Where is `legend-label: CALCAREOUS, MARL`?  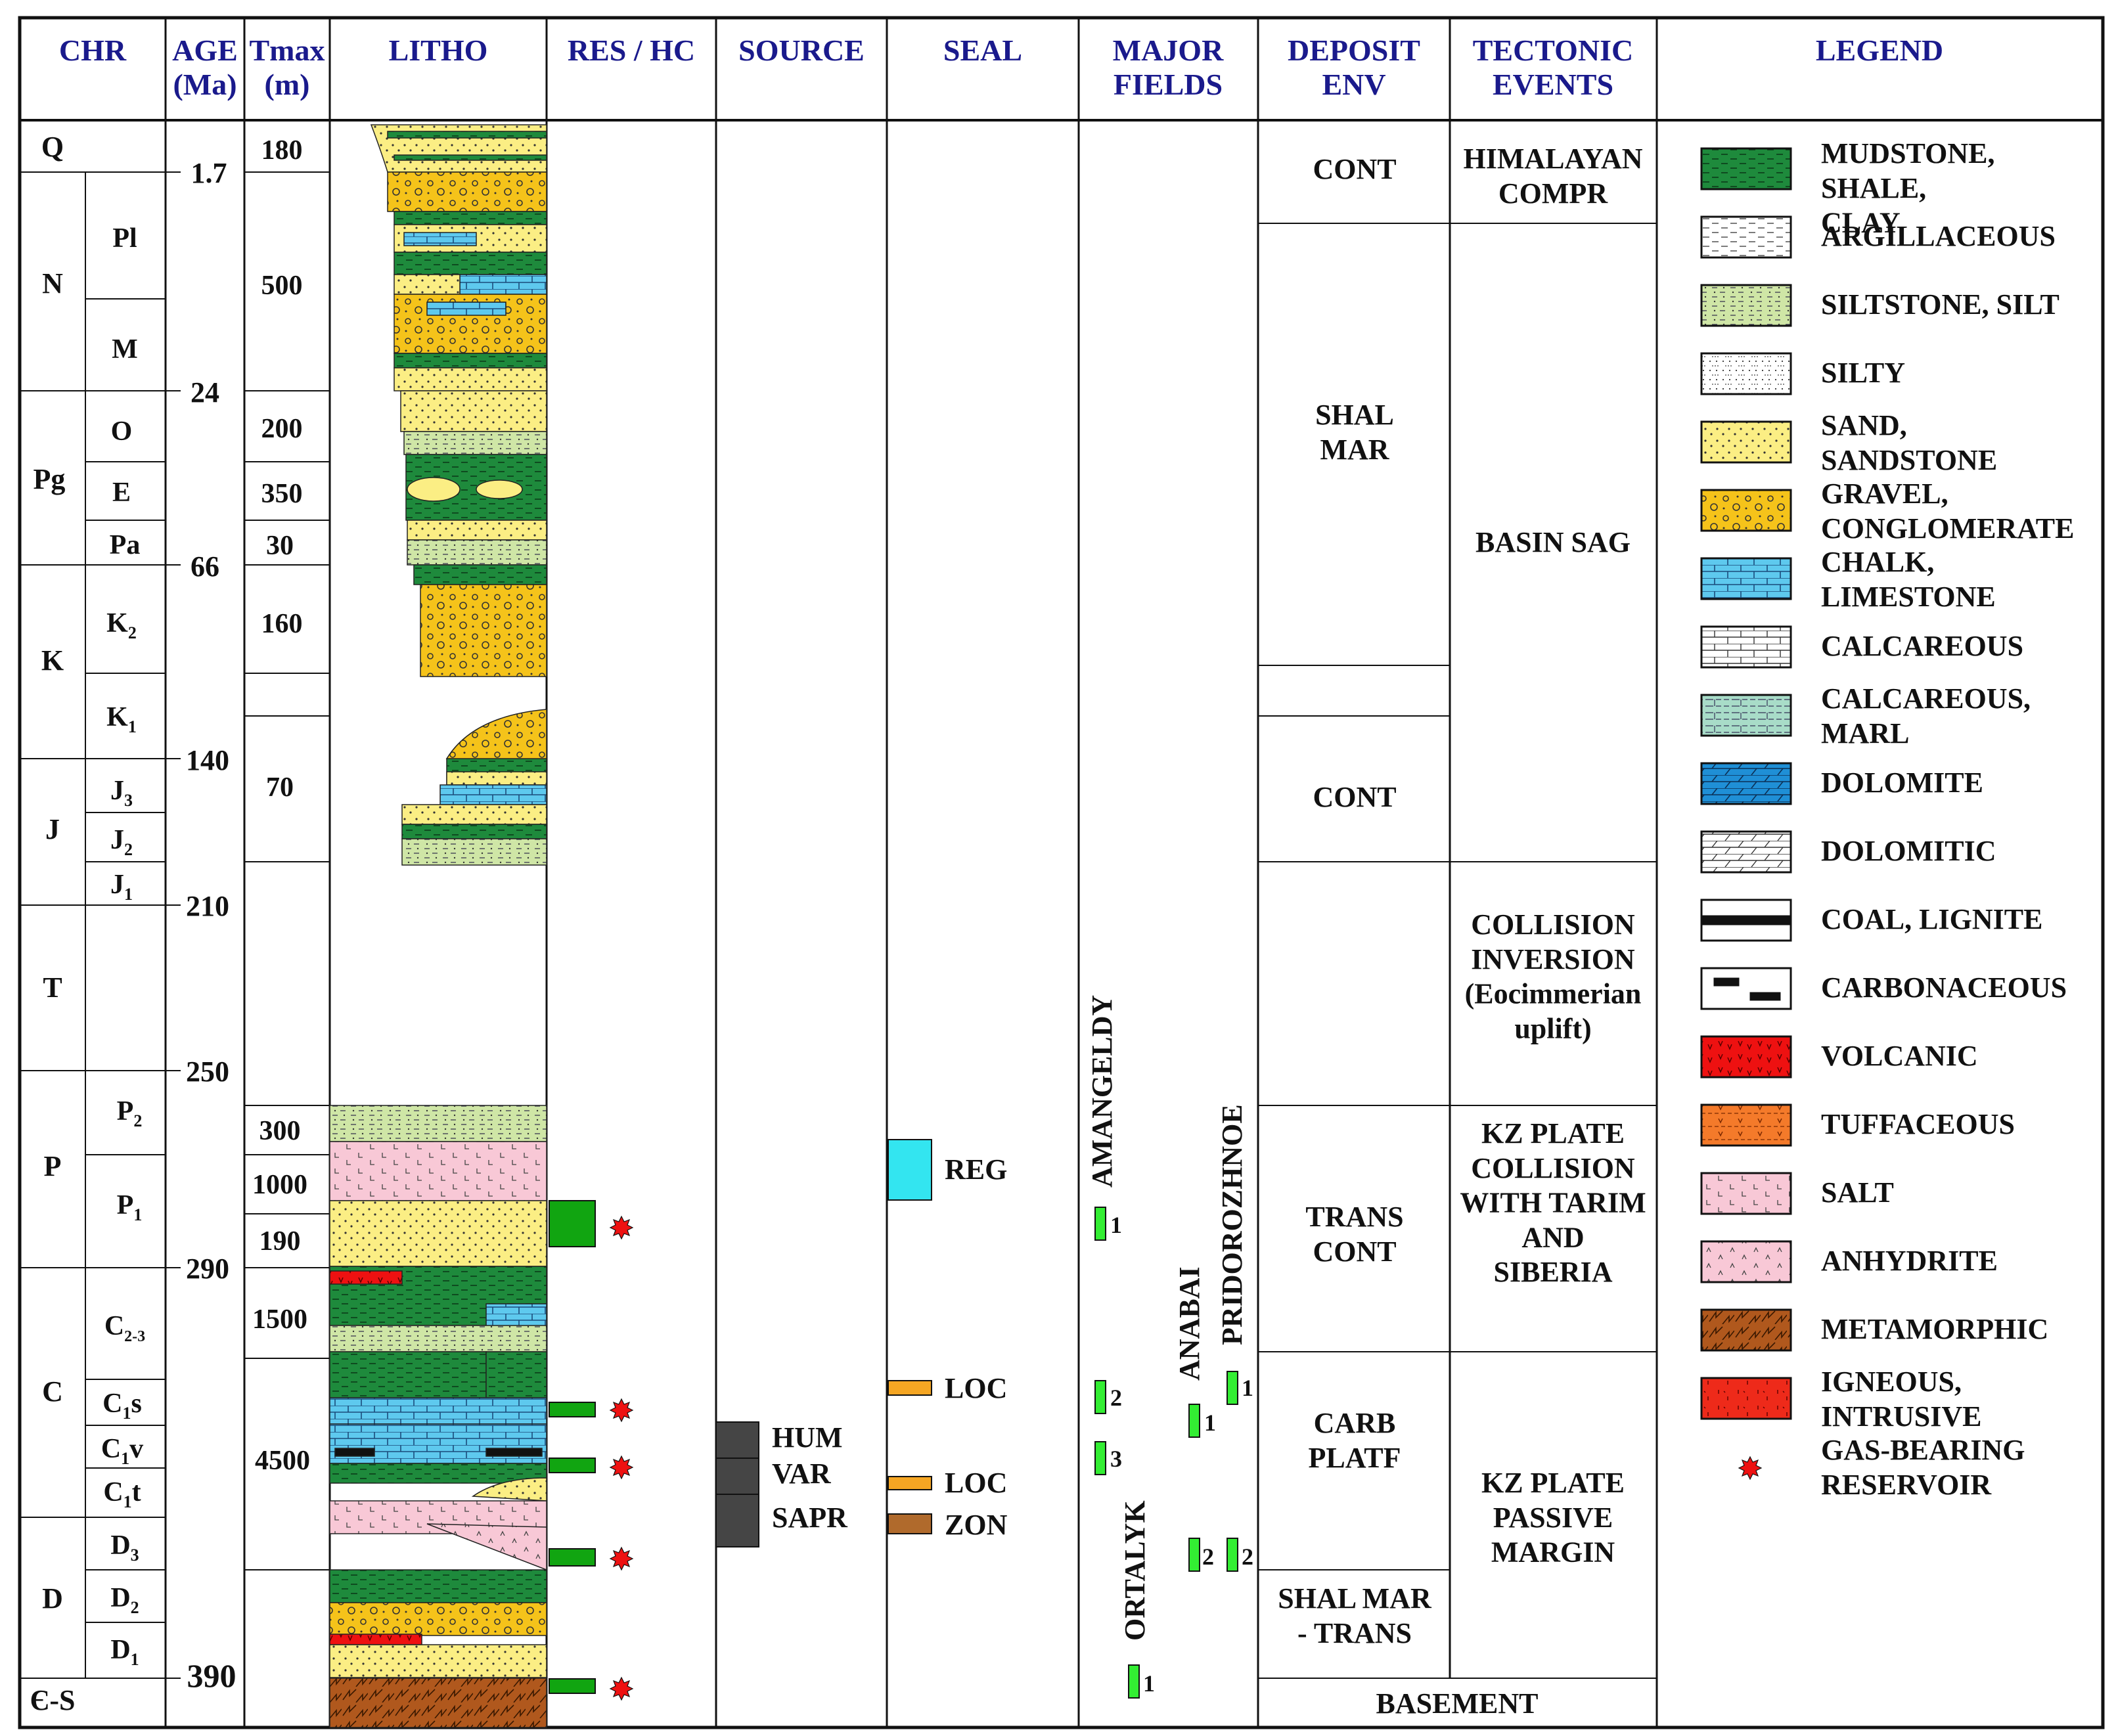 legend-label: CALCAREOUS, MARL is located at coordinates (1926, 715).